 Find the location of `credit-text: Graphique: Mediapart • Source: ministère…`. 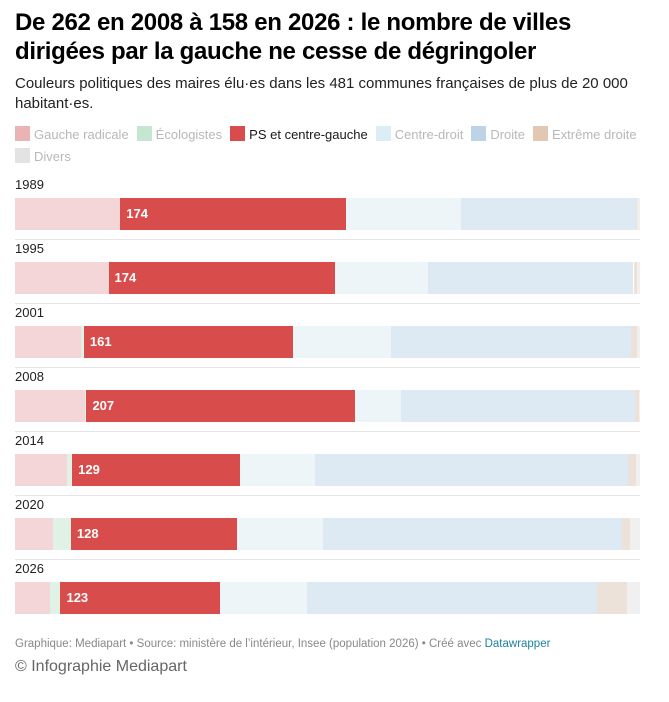

credit-text: Graphique: Mediapart • Source: ministère… is located at coordinates (250, 644).